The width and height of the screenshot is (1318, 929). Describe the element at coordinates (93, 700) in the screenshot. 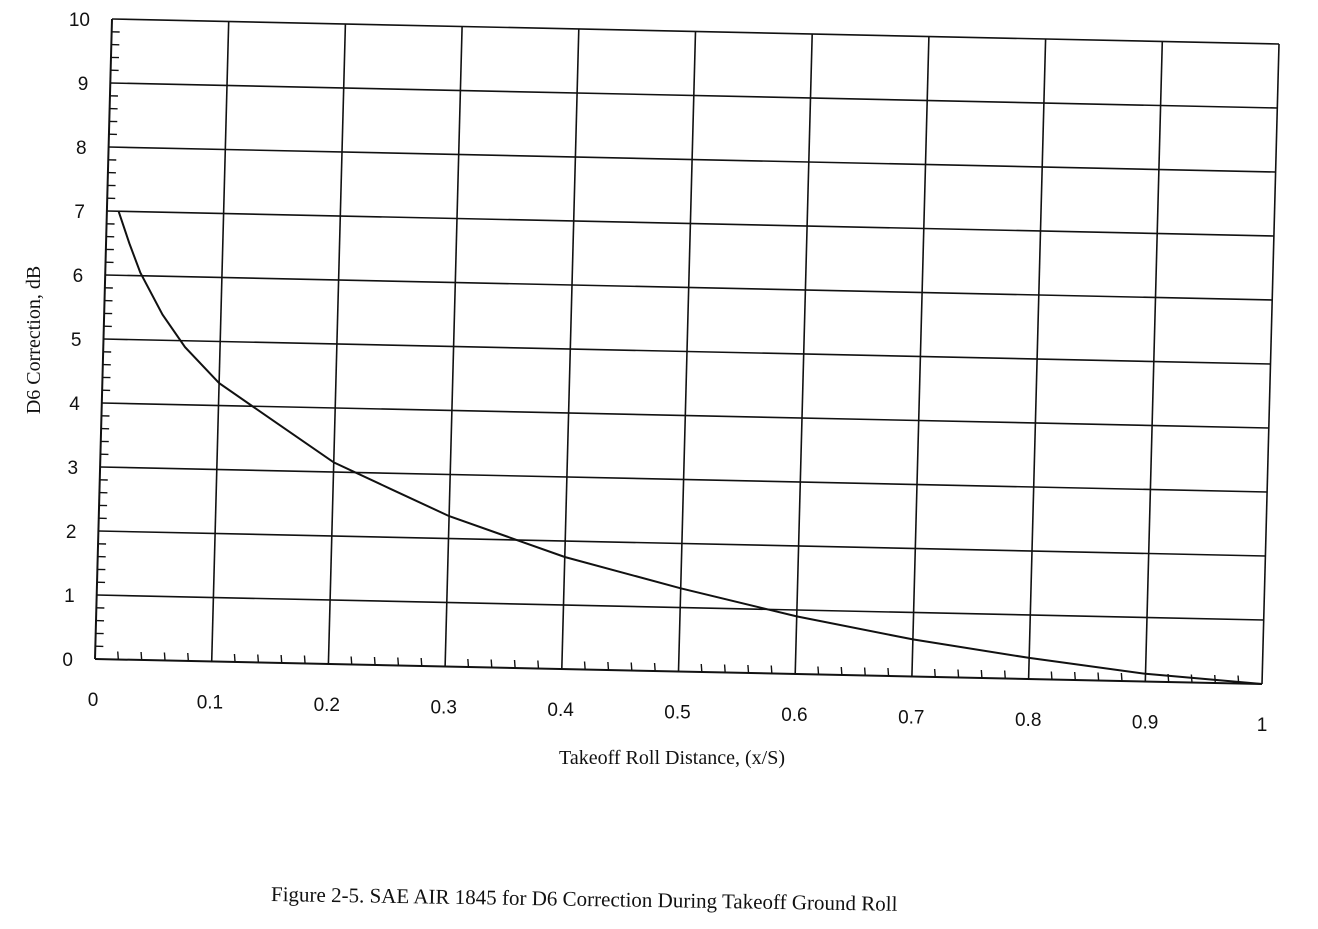

I see `x-tick-label: 0` at that location.